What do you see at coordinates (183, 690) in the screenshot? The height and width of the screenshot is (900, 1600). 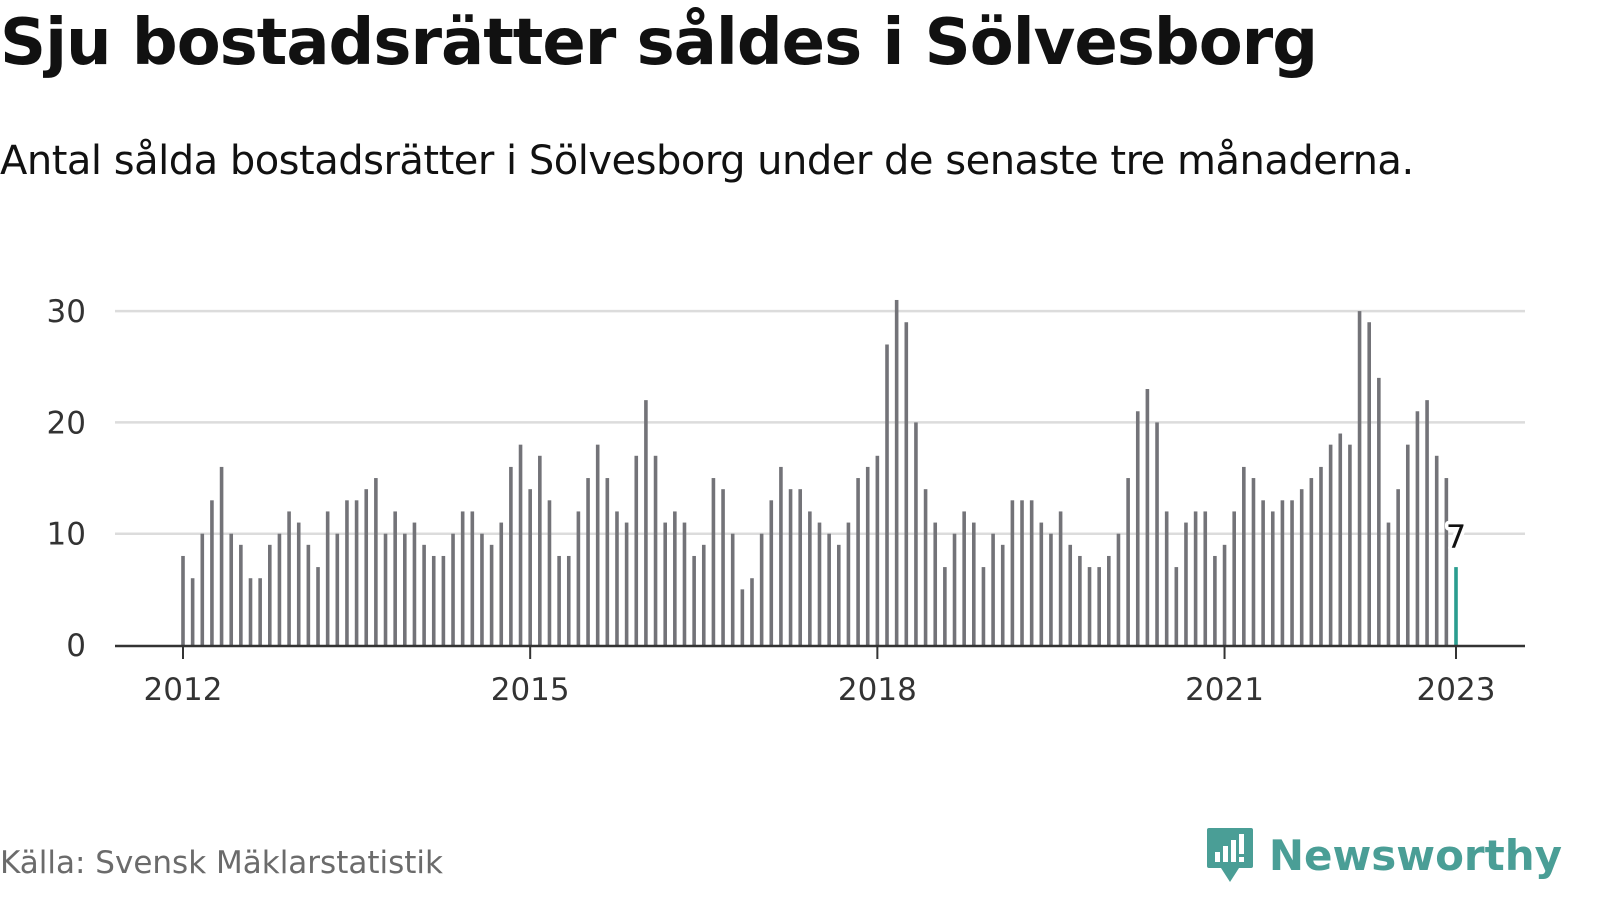 I see `x-tick-label: 2012` at bounding box center [183, 690].